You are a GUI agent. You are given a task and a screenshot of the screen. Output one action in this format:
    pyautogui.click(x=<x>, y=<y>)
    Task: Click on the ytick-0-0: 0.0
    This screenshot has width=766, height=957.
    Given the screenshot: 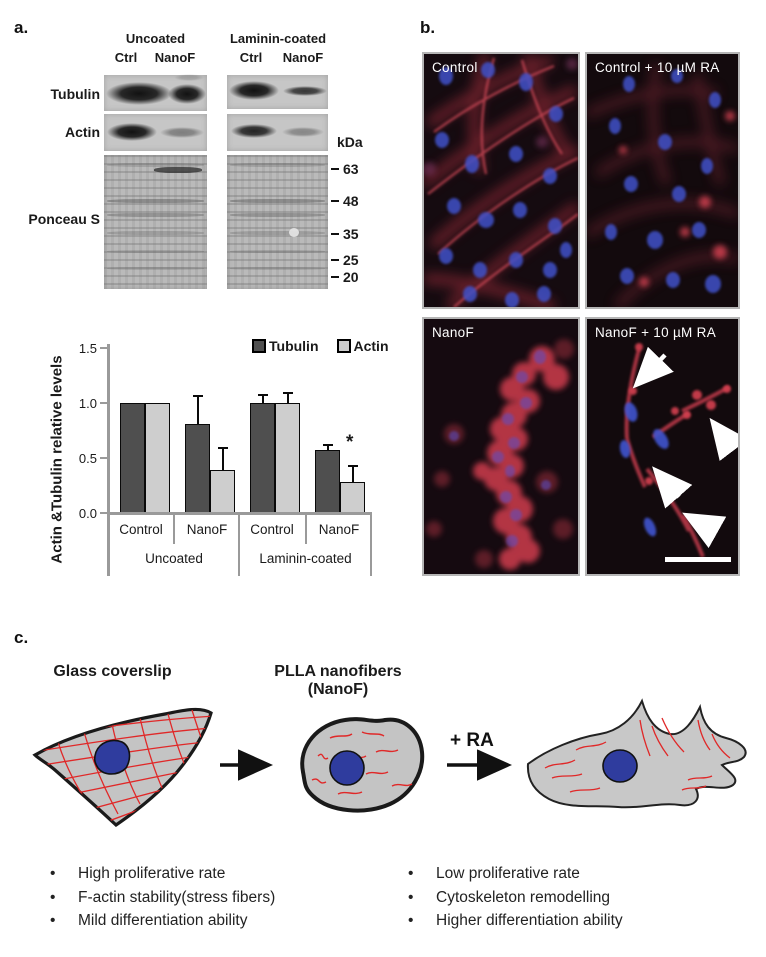 What is the action you would take?
    pyautogui.click(x=87, y=513)
    